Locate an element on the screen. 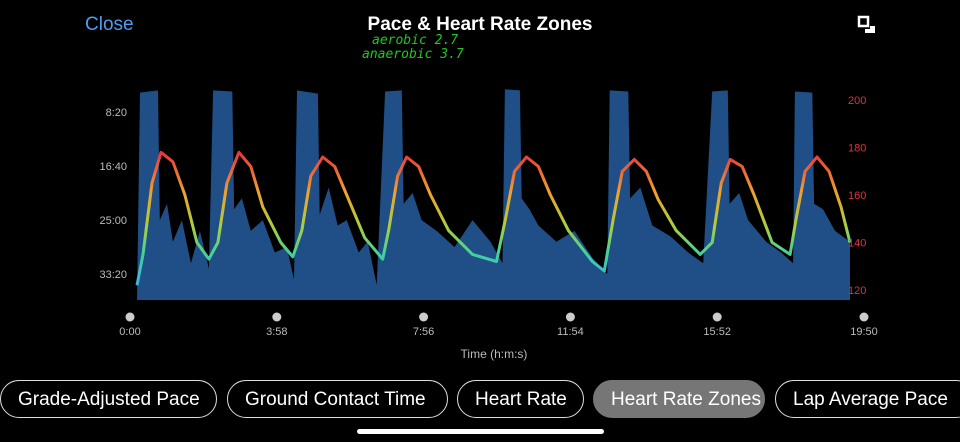  tab-ground-contact-time: Ground Contact Time is located at coordinates (337, 399).